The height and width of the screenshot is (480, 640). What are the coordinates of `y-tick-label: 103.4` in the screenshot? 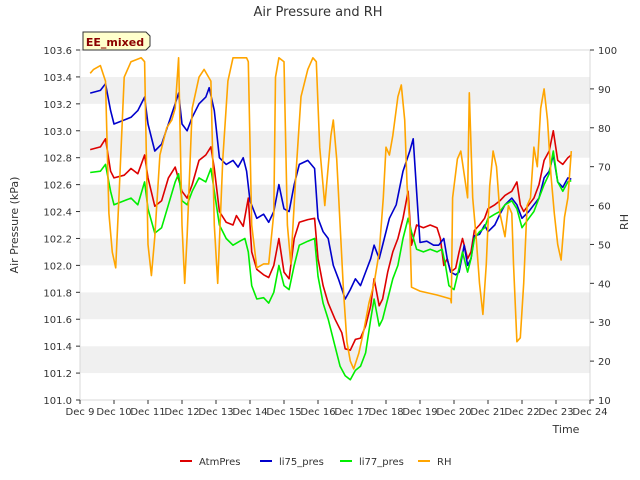 It's located at (57, 78).